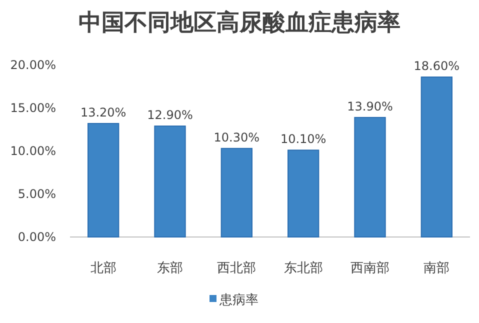 Image resolution: width=479 pixels, height=323 pixels. What do you see at coordinates (370, 106) in the screenshot?
I see `data-label: 13.90%` at bounding box center [370, 106].